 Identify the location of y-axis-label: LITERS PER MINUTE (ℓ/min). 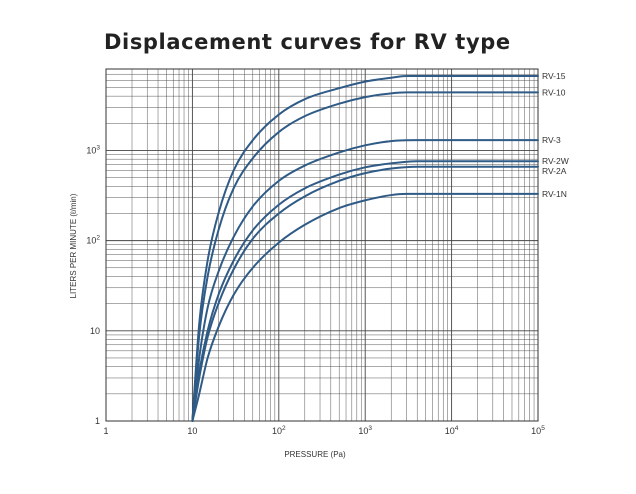
(73, 245).